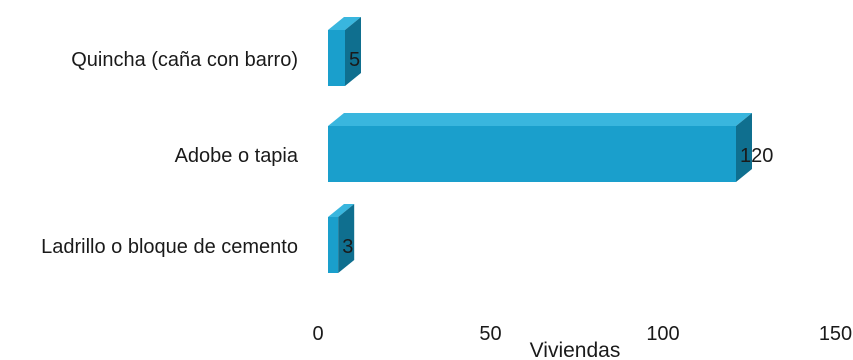  Describe the element at coordinates (575, 349) in the screenshot. I see `x-axis-title: Viviendas` at that location.